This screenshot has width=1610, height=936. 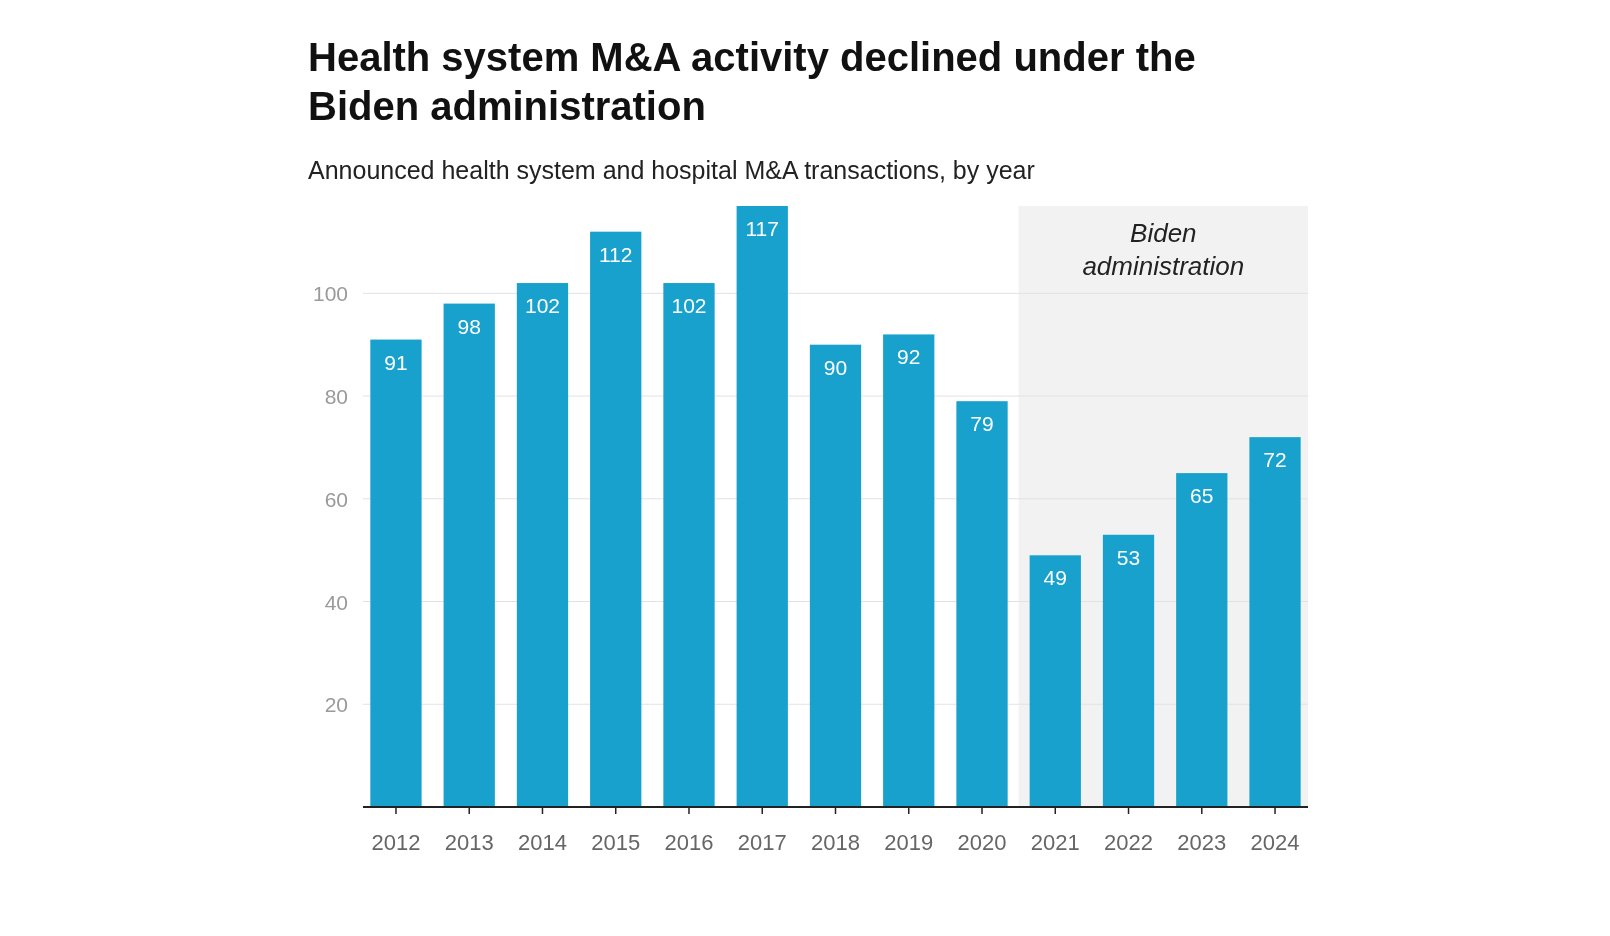 I want to click on x-tick-label: 2012, so click(x=396, y=842).